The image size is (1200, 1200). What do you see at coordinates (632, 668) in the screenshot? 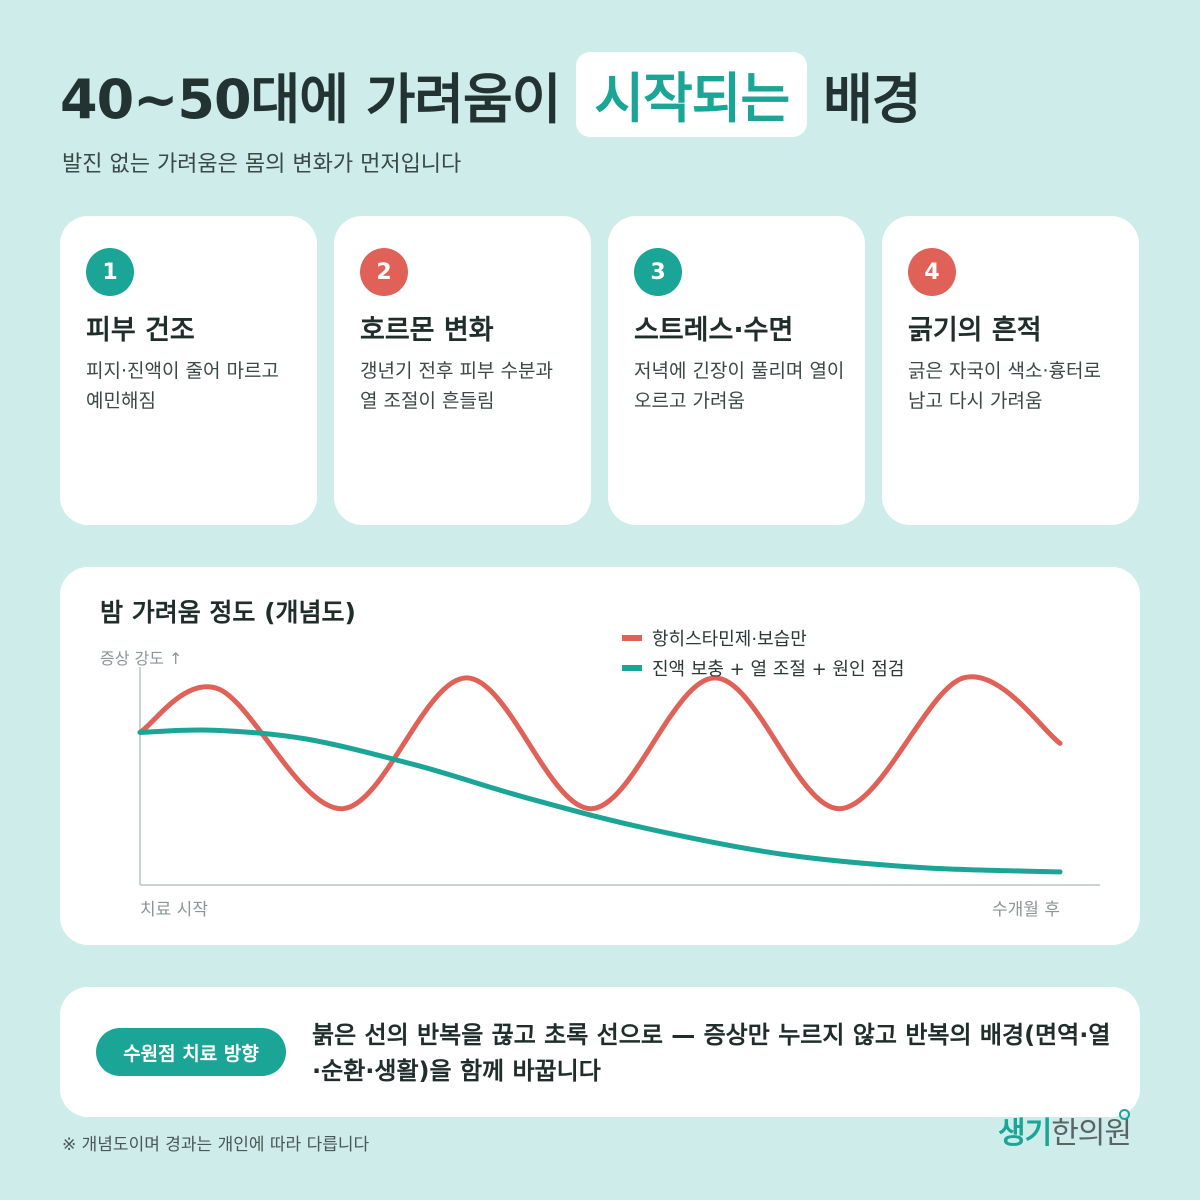
I see `legend-swatch-teal` at bounding box center [632, 668].